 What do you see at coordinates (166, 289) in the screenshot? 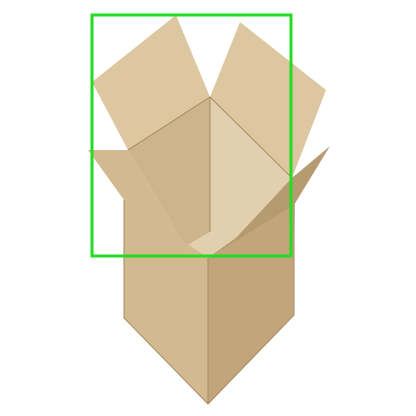
I see `box-left-face` at bounding box center [166, 289].